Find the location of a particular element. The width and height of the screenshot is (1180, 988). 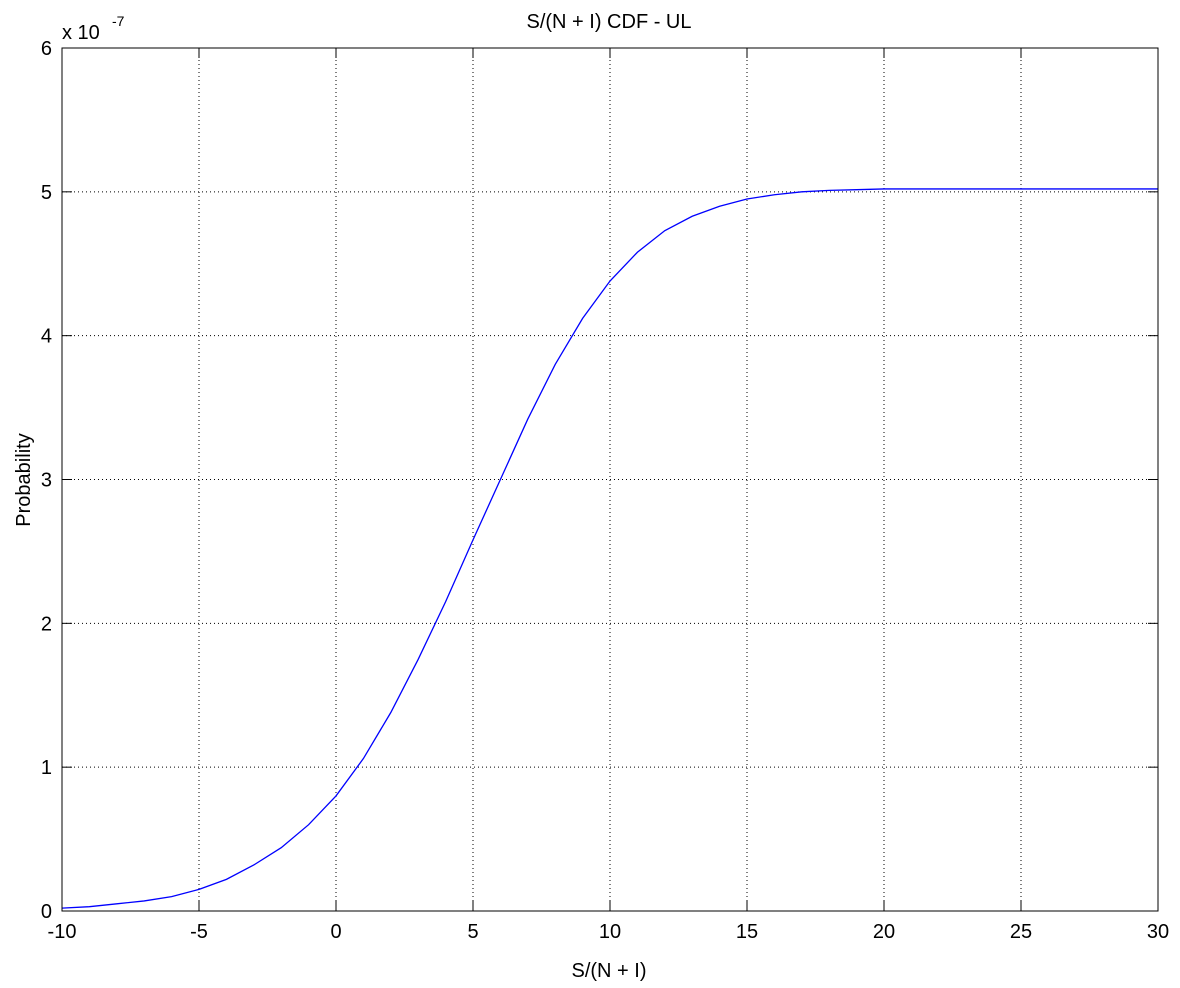

x-tick-label: 25 is located at coordinates (1021, 932).